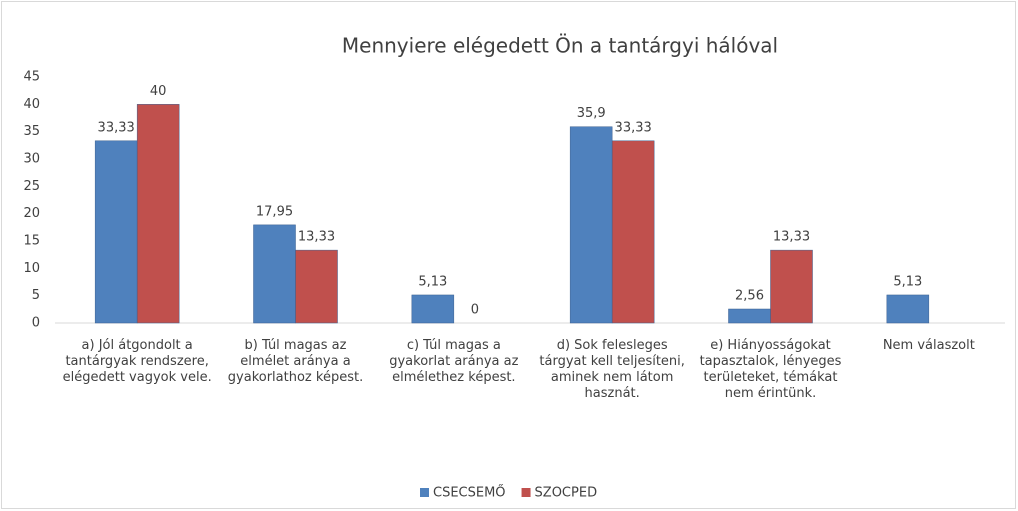 This screenshot has height=511, width=1018. Describe the element at coordinates (31, 159) in the screenshot. I see `y-tick-label: 30` at that location.